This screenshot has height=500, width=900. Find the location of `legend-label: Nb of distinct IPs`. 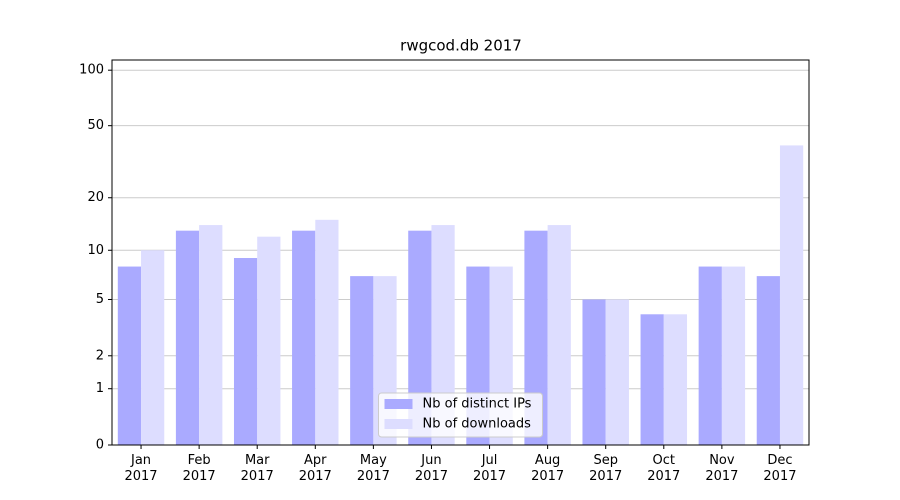

legend-label: Nb of distinct IPs is located at coordinates (477, 404).